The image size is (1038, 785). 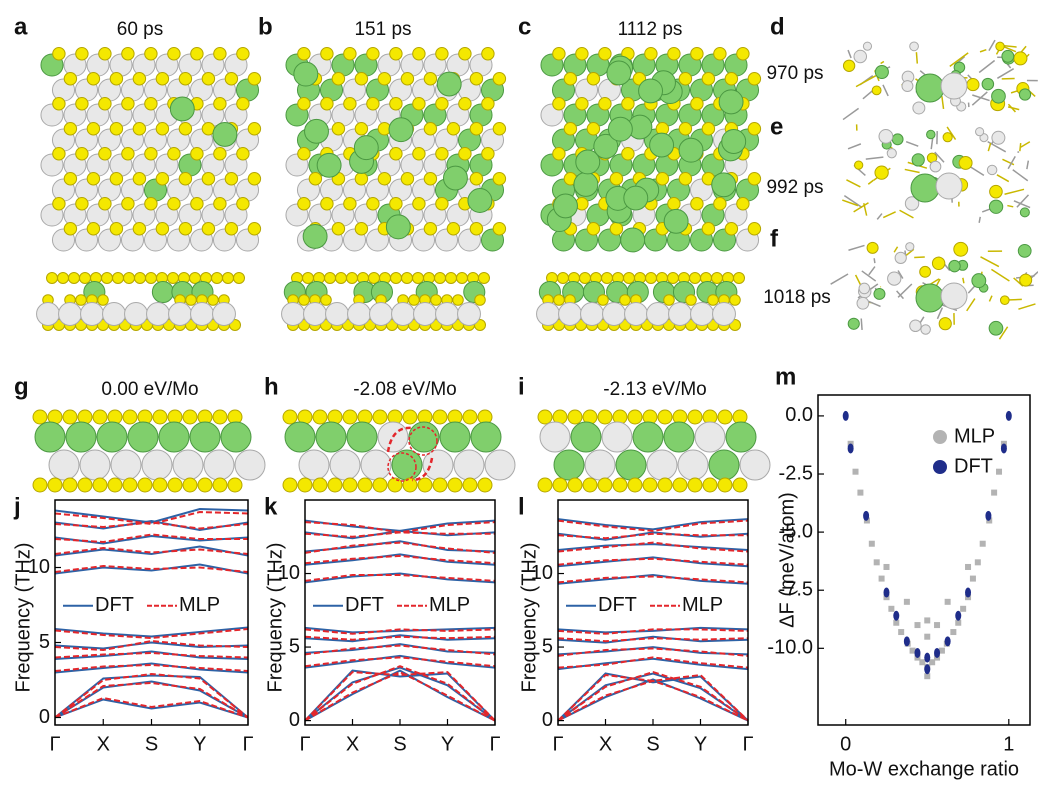 What do you see at coordinates (151, 744) in the screenshot?
I see `x-tick-label: S` at bounding box center [151, 744].